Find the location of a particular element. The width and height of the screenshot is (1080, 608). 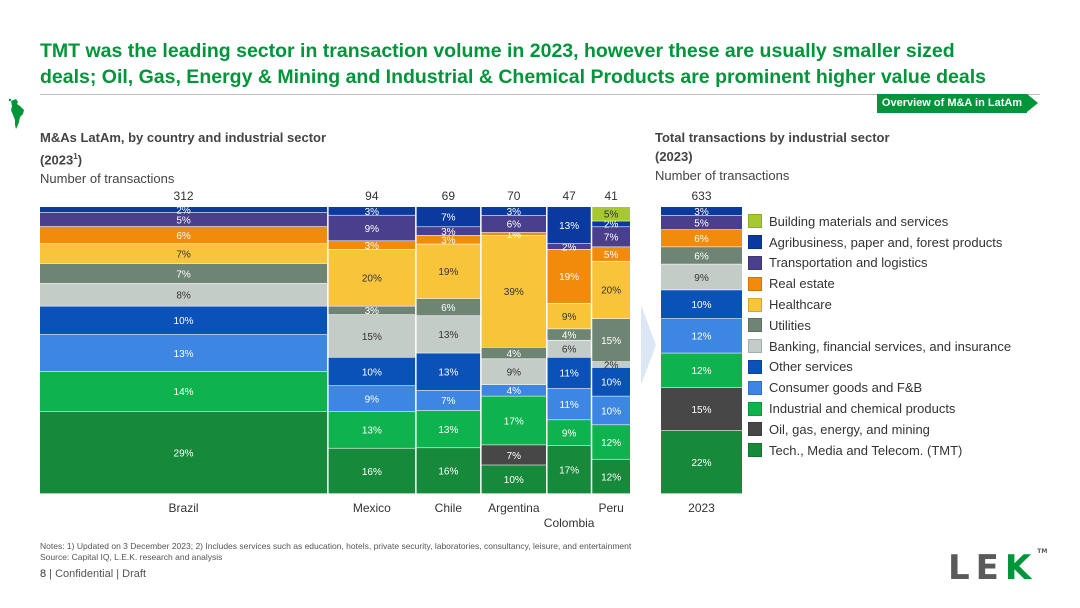

column-total: 47 is located at coordinates (569, 196).